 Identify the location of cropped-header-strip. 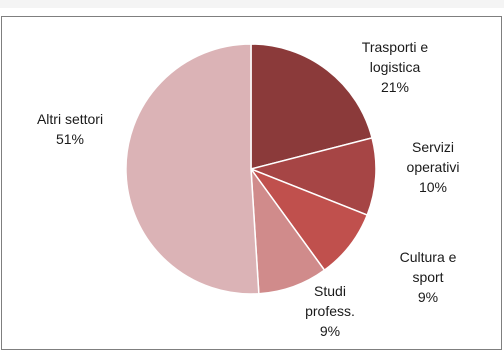
(252, 4).